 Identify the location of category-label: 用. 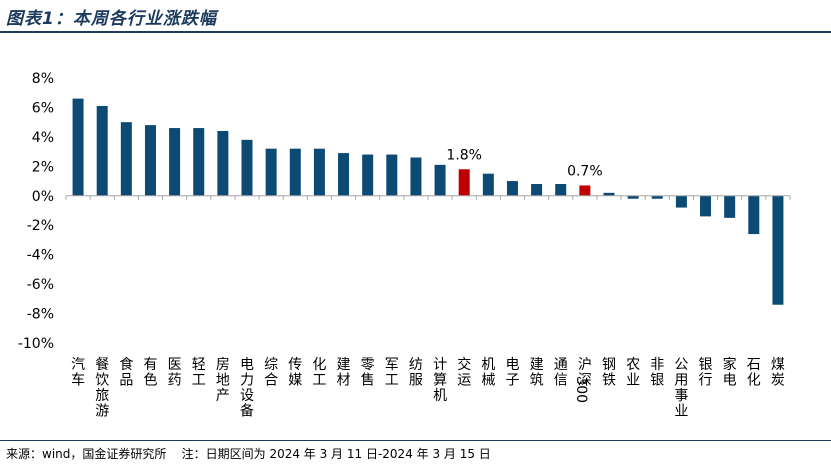
(681, 381).